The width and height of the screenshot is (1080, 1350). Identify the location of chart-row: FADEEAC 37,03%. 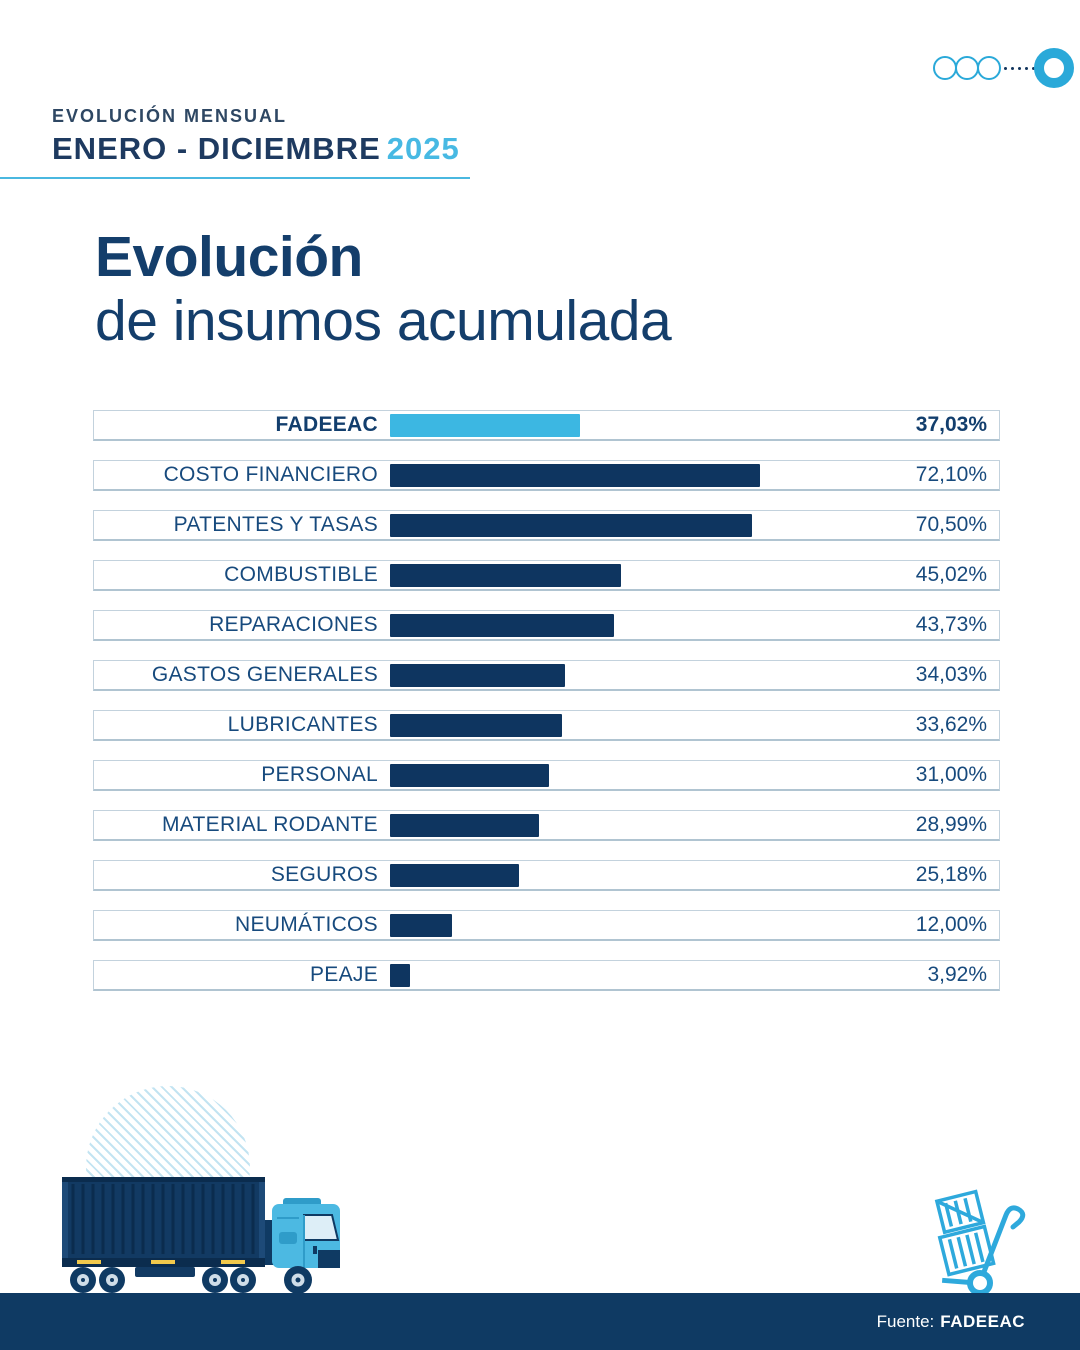
(546, 425).